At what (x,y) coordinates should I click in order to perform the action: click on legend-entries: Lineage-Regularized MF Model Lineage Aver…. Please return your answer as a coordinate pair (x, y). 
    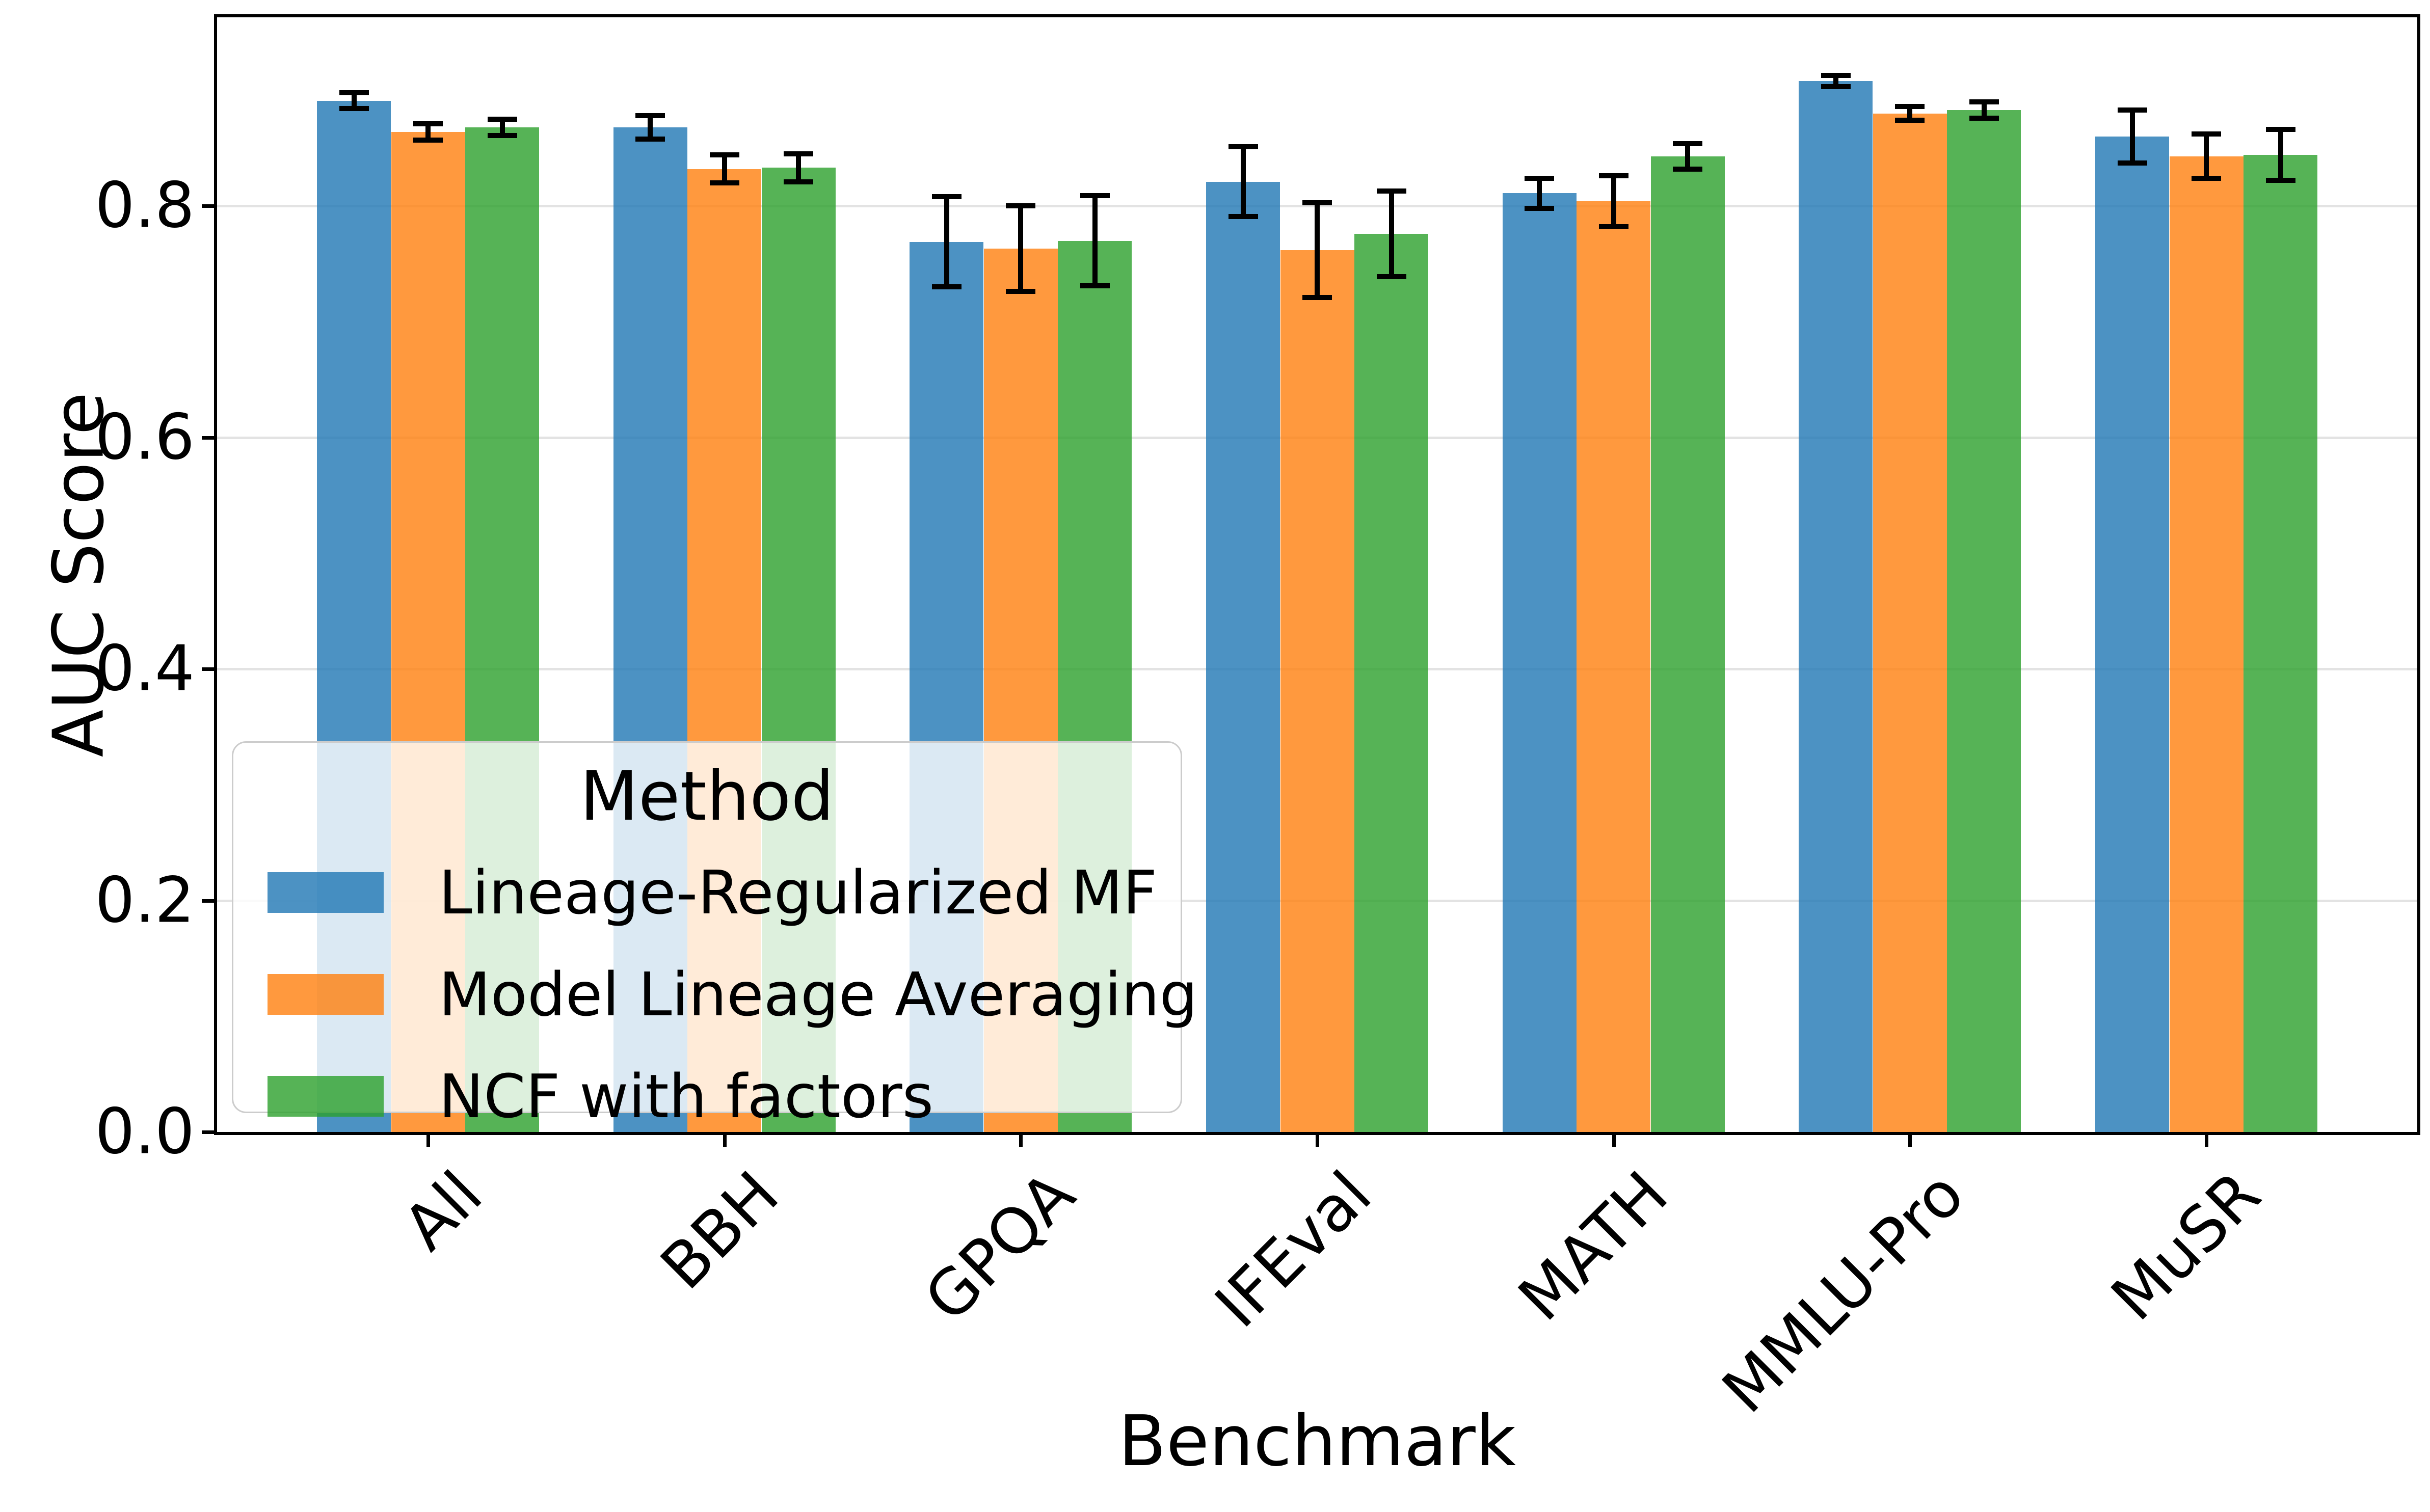
    Looking at the image, I should click on (715, 996).